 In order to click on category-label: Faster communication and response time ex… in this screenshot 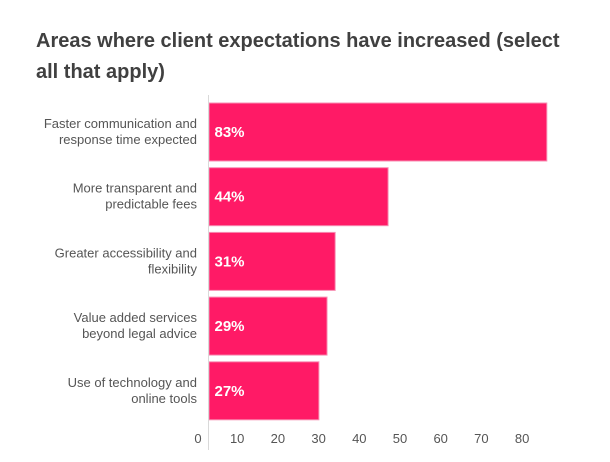, I will do `click(120, 131)`.